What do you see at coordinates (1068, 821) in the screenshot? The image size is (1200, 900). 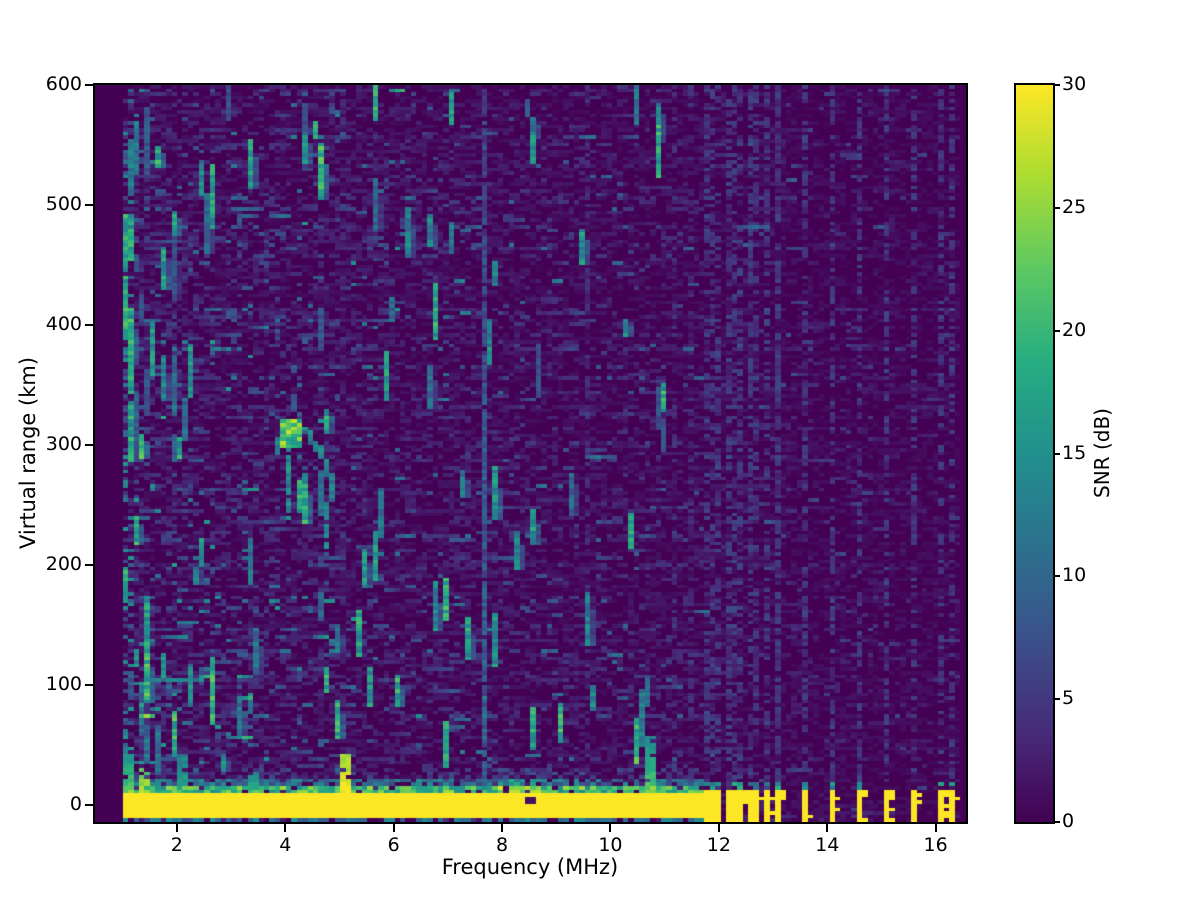 I see `colorbar-tick-label: 0` at bounding box center [1068, 821].